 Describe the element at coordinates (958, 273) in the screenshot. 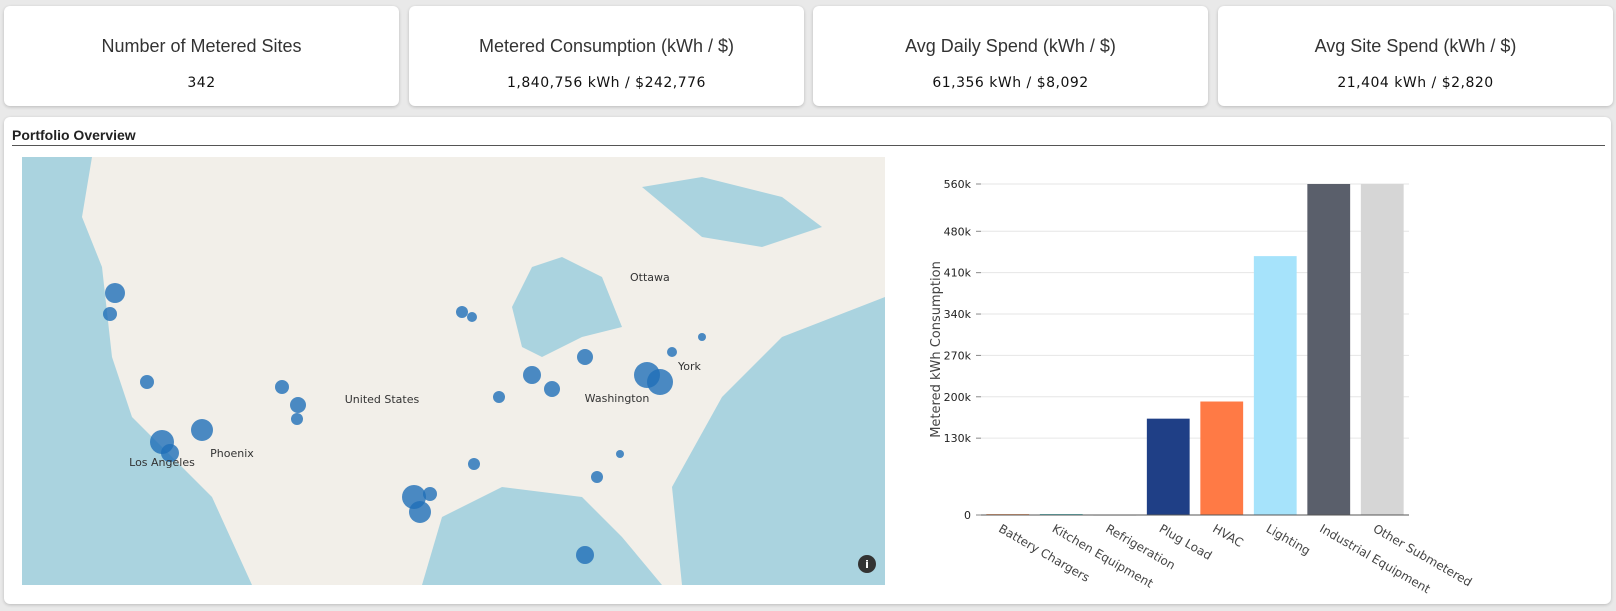

I see `y-tick-label: 410k` at that location.